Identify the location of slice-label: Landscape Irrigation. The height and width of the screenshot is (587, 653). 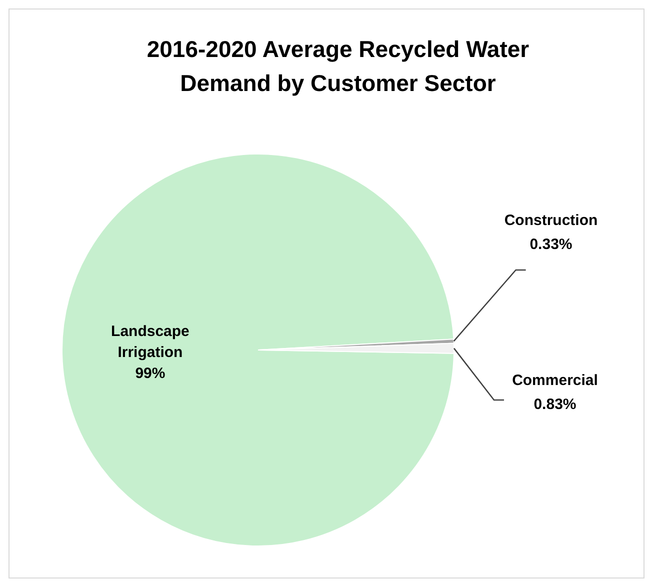
(150, 342).